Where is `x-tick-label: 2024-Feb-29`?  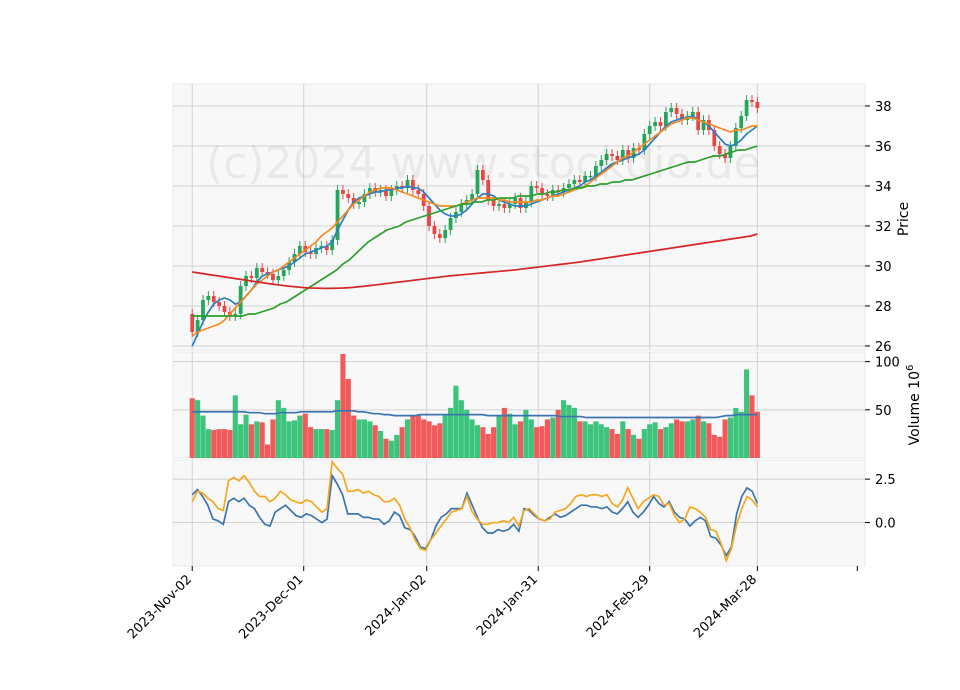 x-tick-label: 2024-Feb-29 is located at coordinates (618, 606).